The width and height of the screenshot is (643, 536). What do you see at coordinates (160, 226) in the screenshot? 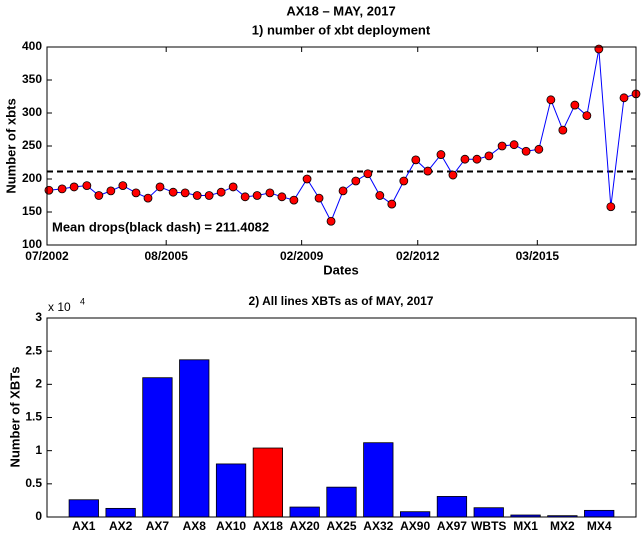
I see `annotation: Mean drops(black dash) = 211.4082` at bounding box center [160, 226].